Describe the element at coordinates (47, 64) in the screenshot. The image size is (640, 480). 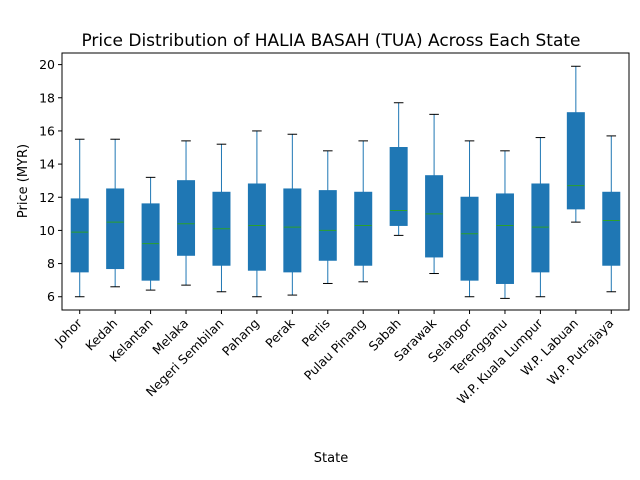
I see `y-tick-label: 20` at that location.